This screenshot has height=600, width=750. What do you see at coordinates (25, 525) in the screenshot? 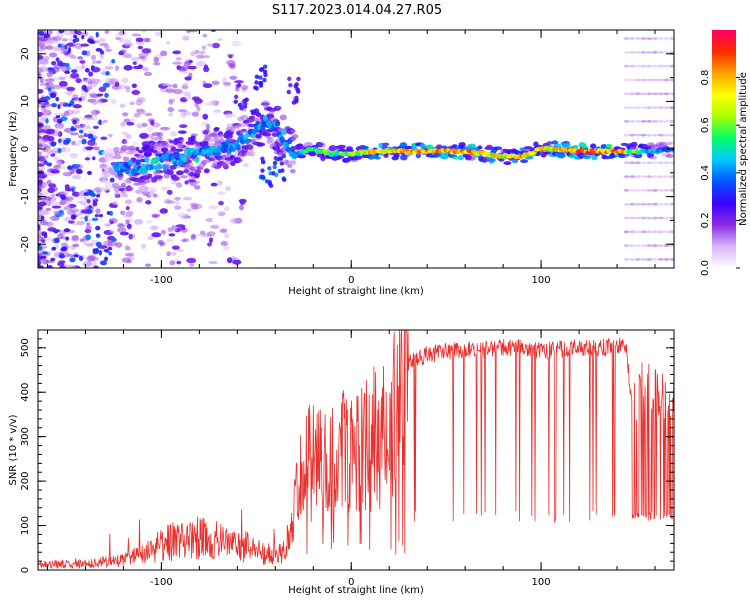
I see `snr-y-tick-label: 100` at bounding box center [25, 525].